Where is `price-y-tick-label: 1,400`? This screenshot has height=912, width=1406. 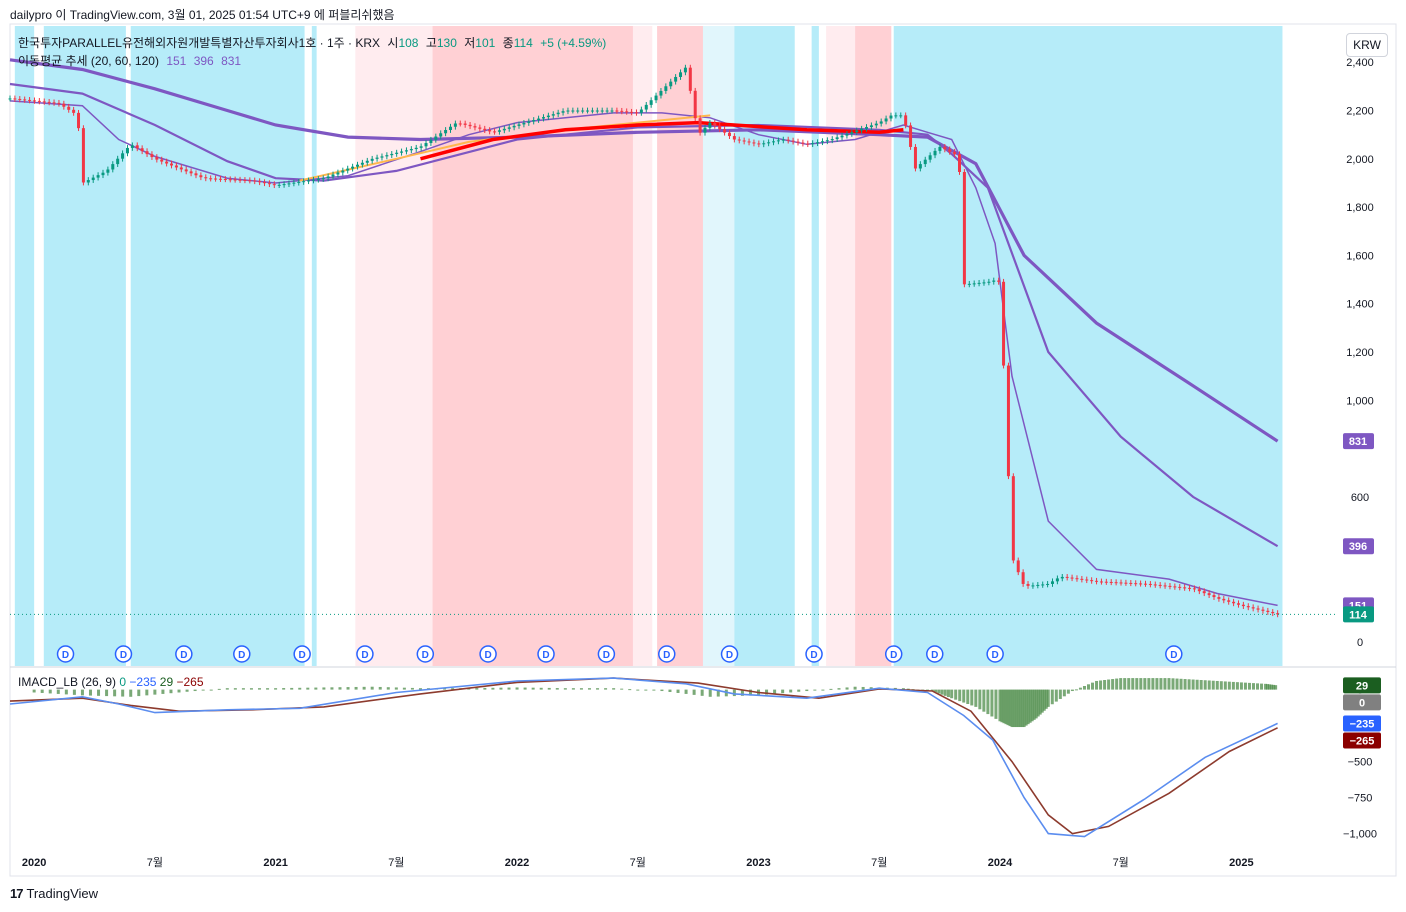 price-y-tick-label: 1,400 is located at coordinates (1360, 305).